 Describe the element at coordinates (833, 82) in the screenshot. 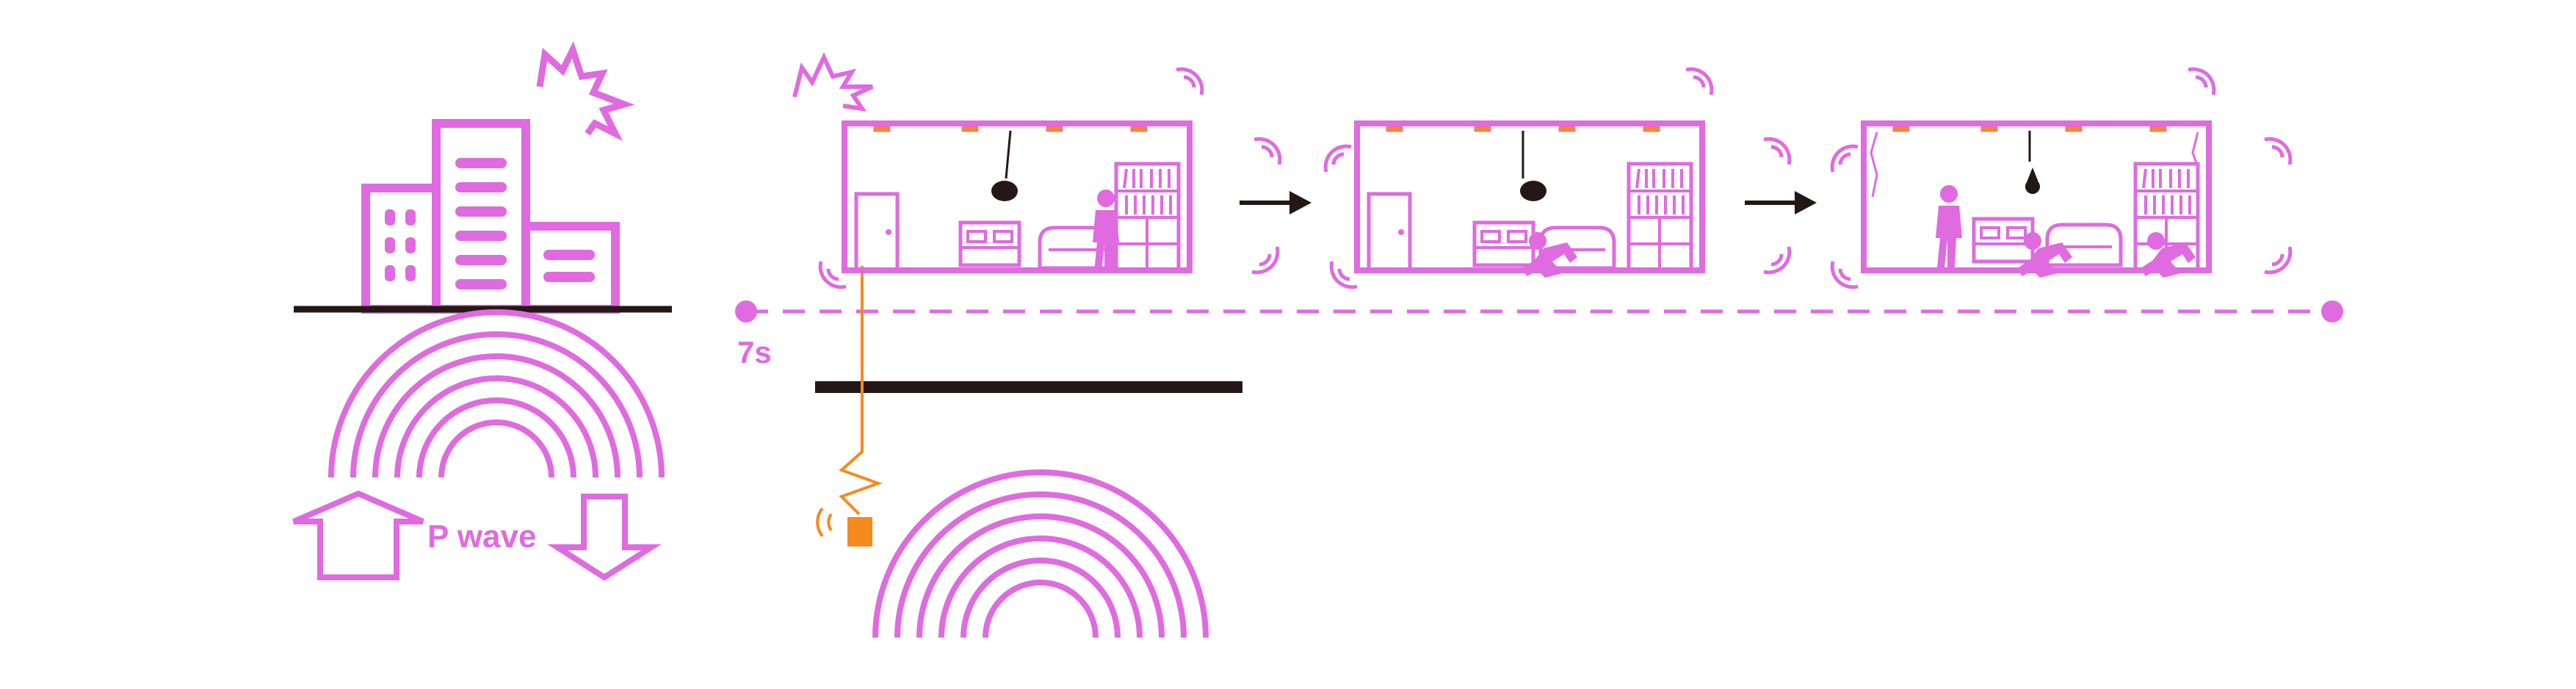

I see `shock-burst-icon-small` at that location.